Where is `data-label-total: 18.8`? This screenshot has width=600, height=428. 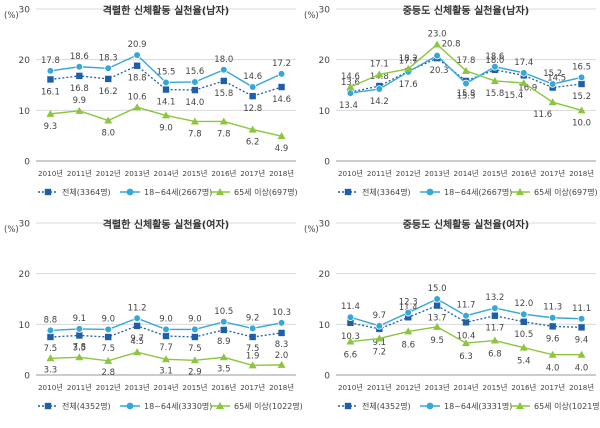
data-label-total: 18.8 is located at coordinates (137, 79).